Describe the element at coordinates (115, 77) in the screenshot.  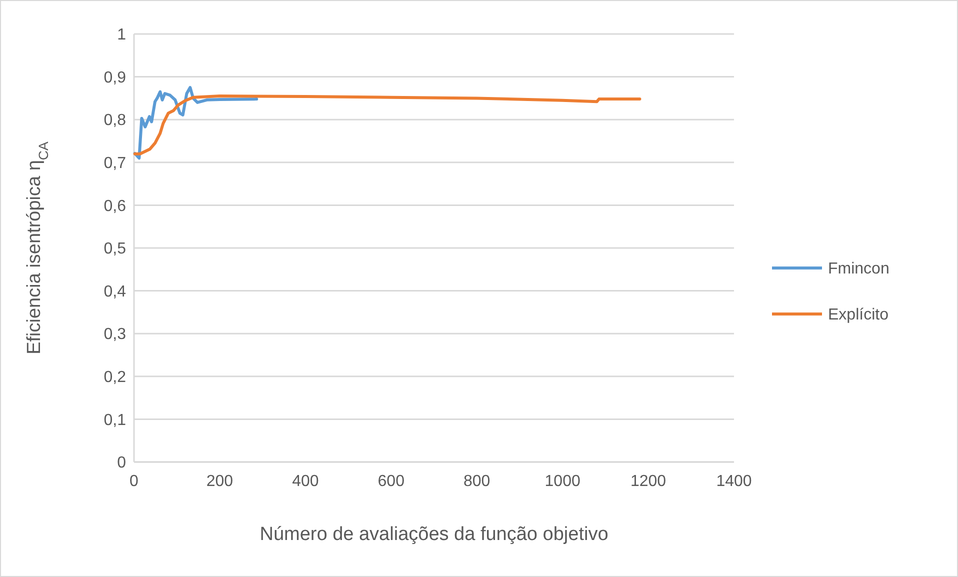
I see `y-tick-label: 0,9` at that location.